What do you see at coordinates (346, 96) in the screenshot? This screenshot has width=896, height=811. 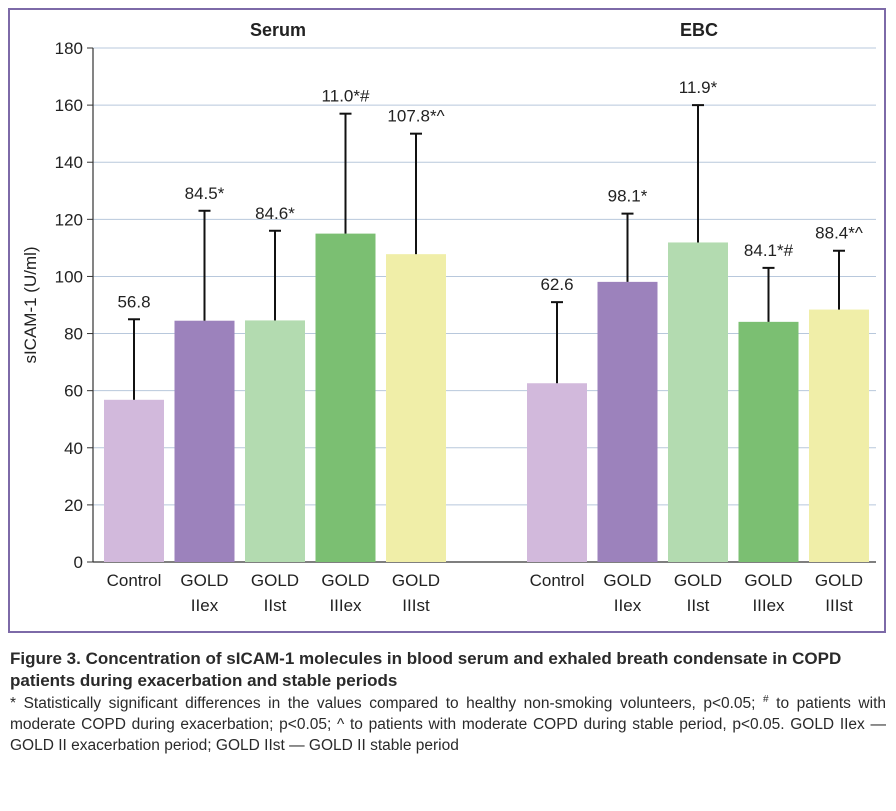 I see `data-label: 11.0*#` at bounding box center [346, 96].